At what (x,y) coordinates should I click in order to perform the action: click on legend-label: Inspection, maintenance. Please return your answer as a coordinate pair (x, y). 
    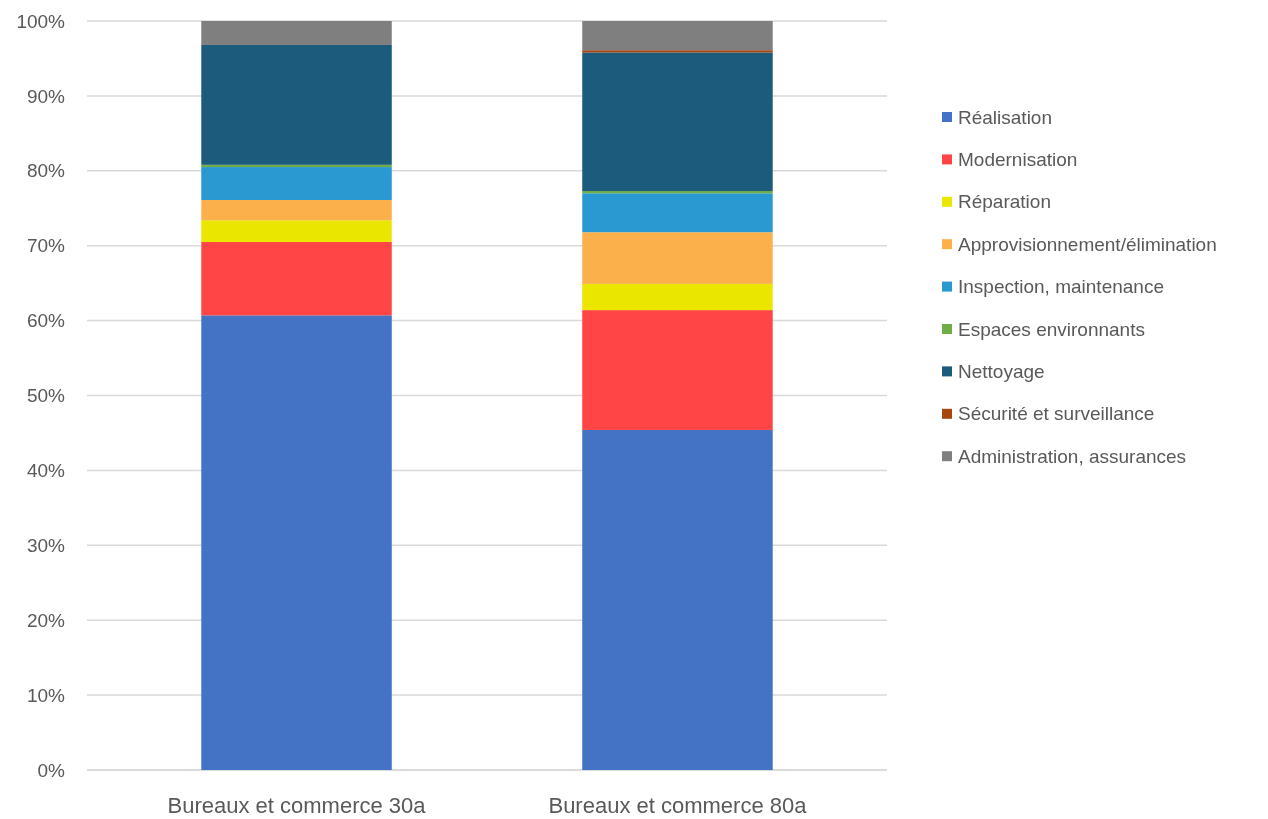
    Looking at the image, I should click on (1061, 287).